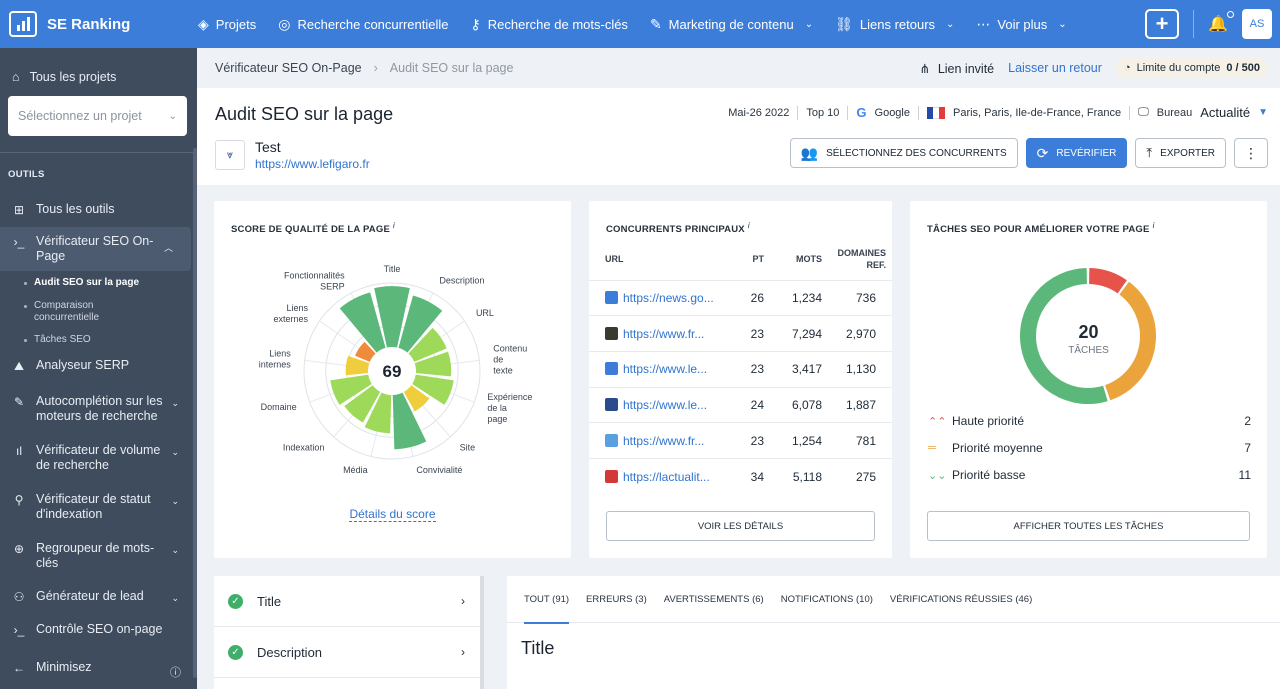  What do you see at coordinates (1143, 112) in the screenshot?
I see `desktop-icon: 🖵` at bounding box center [1143, 112].